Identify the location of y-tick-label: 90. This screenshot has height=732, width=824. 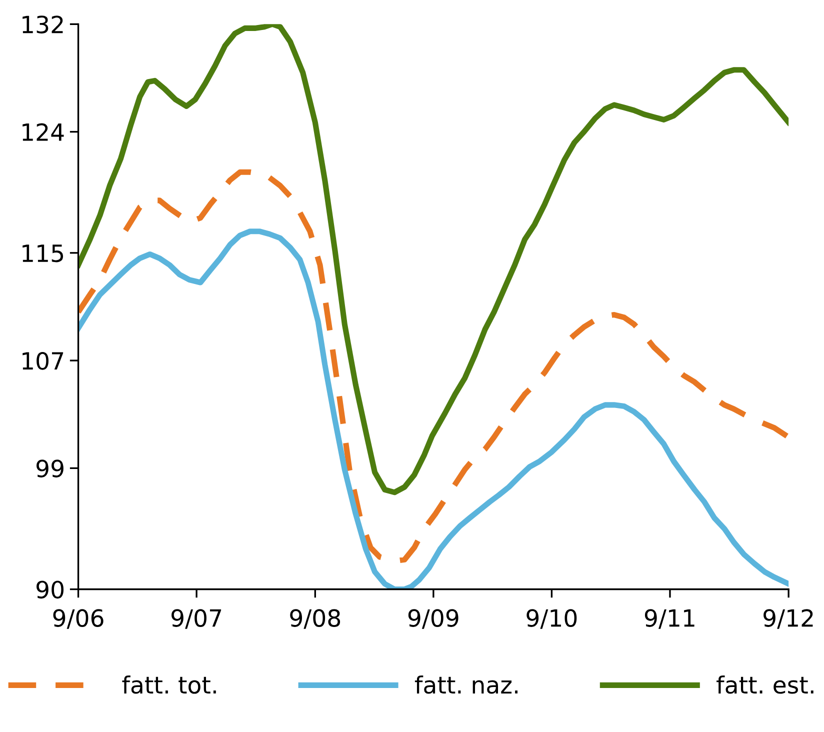
(50, 589).